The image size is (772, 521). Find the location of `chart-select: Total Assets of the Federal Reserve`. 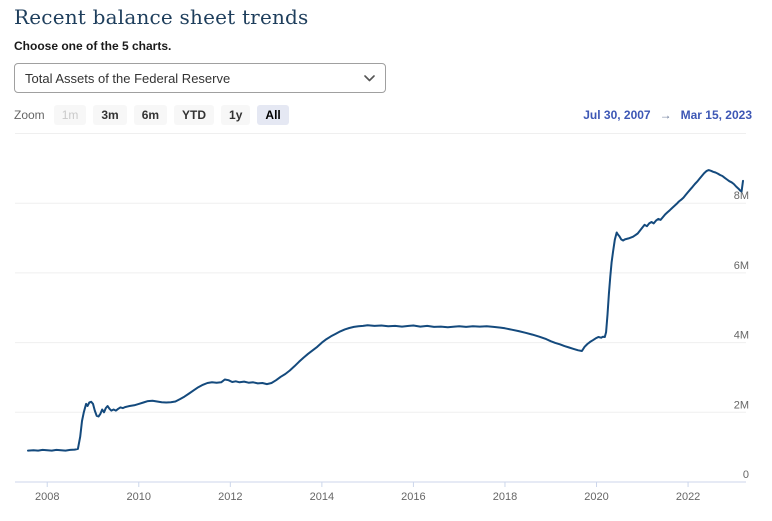

chart-select: Total Assets of the Federal Reserve is located at coordinates (200, 78).